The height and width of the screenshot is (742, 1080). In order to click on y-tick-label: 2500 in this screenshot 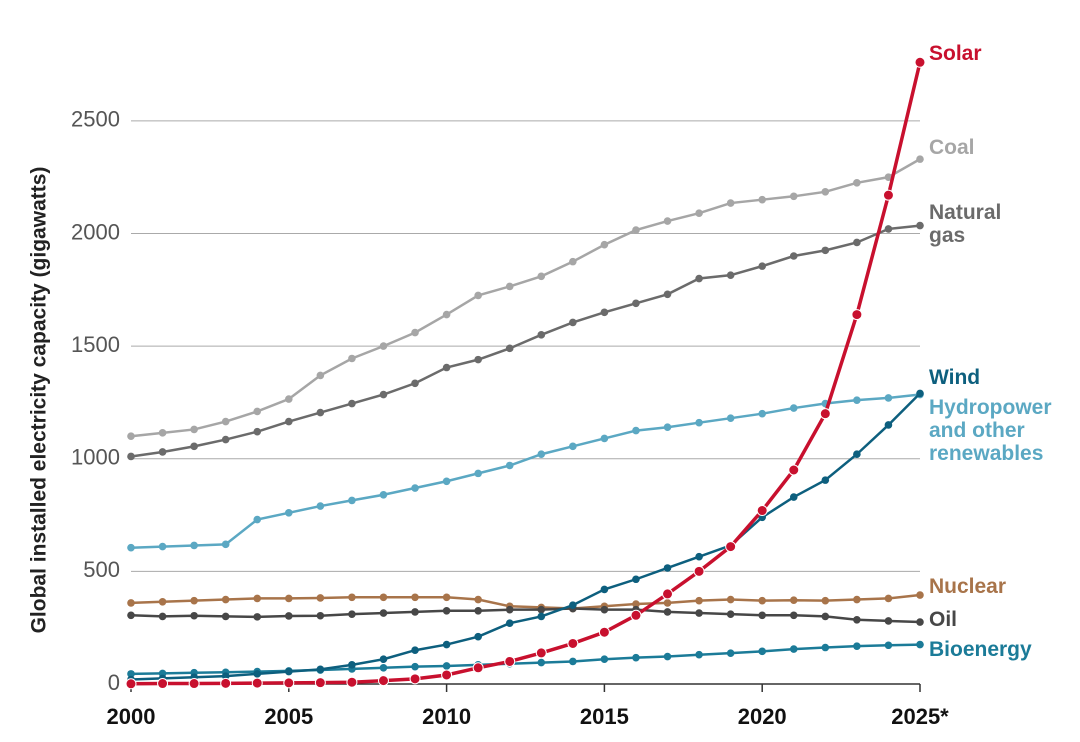, I will do `click(95, 119)`.